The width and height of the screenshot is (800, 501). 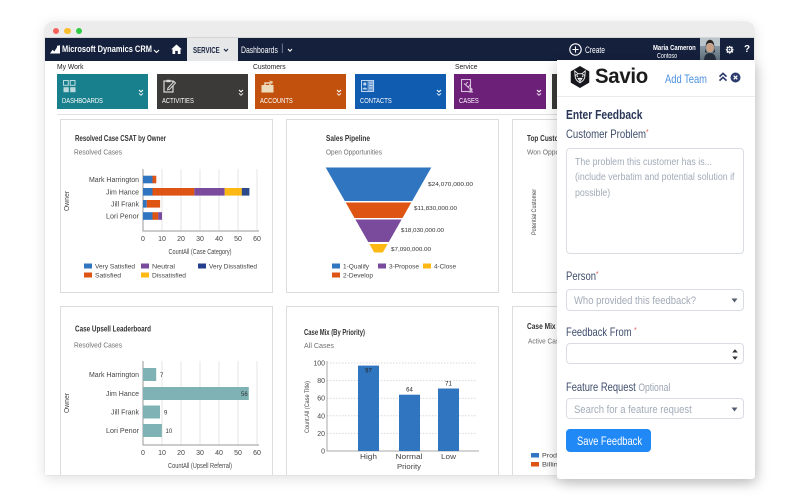 I want to click on svg-text: CountAll (Case Category), so click(x=200, y=252).